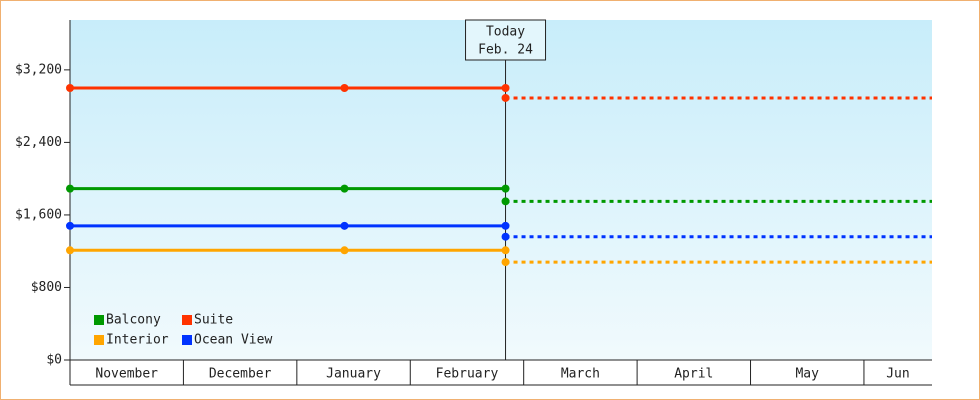 This screenshot has width=980, height=400. What do you see at coordinates (580, 374) in the screenshot?
I see `x-tick-label: March` at bounding box center [580, 374].